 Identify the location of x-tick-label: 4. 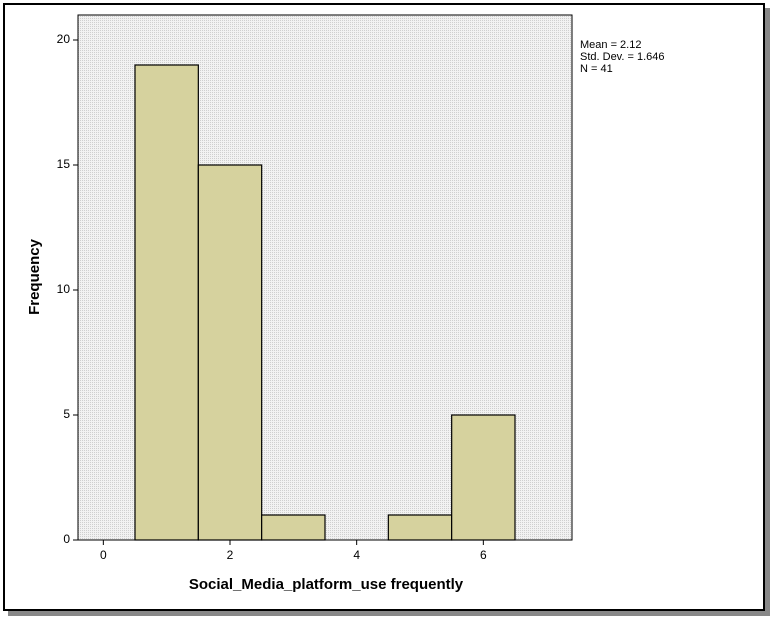
(356, 555).